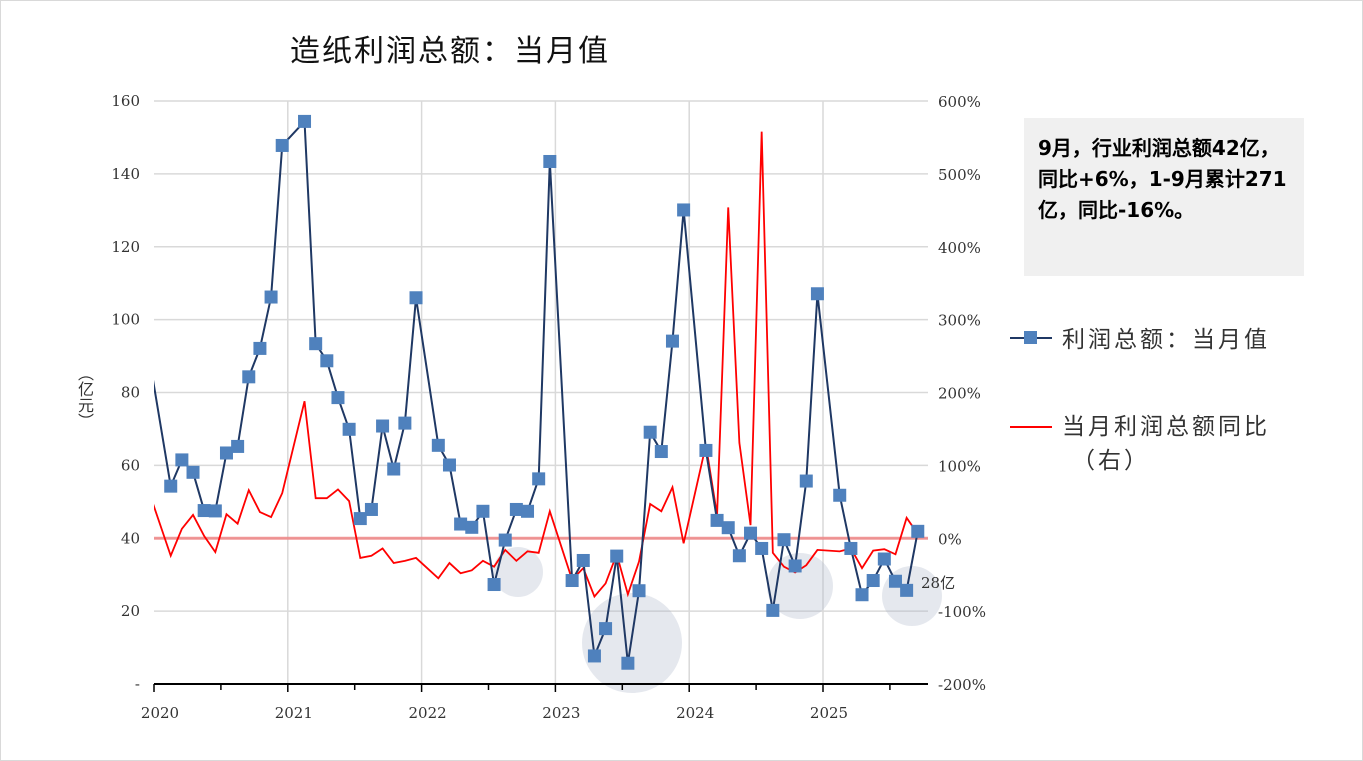  I want to click on x-tick-label: 2025, so click(829, 713).